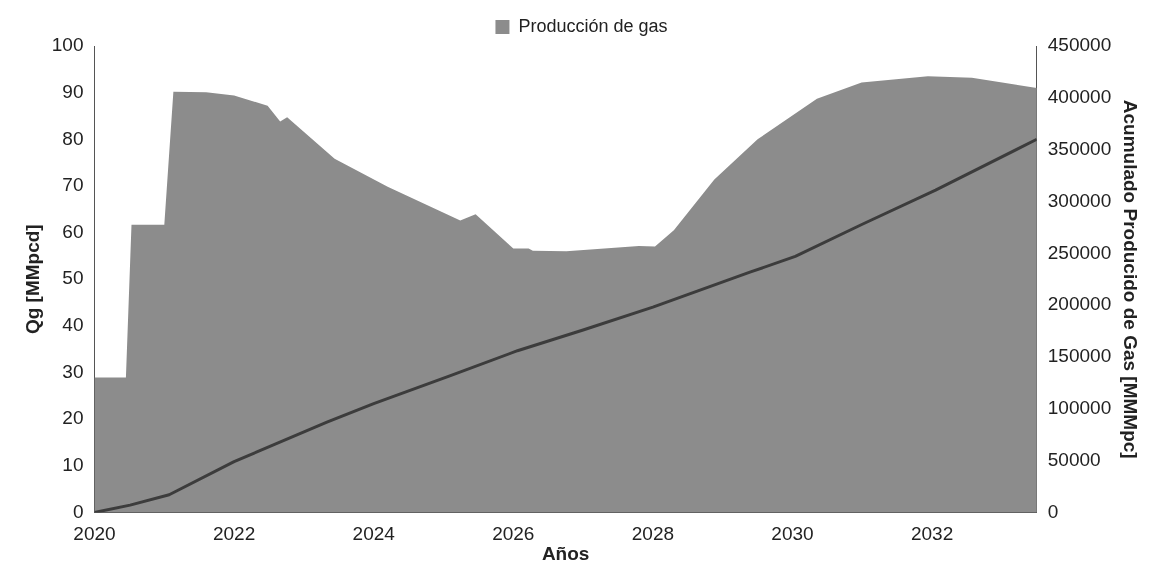  What do you see at coordinates (73, 185) in the screenshot?
I see `y-tick-label: 70` at bounding box center [73, 185].